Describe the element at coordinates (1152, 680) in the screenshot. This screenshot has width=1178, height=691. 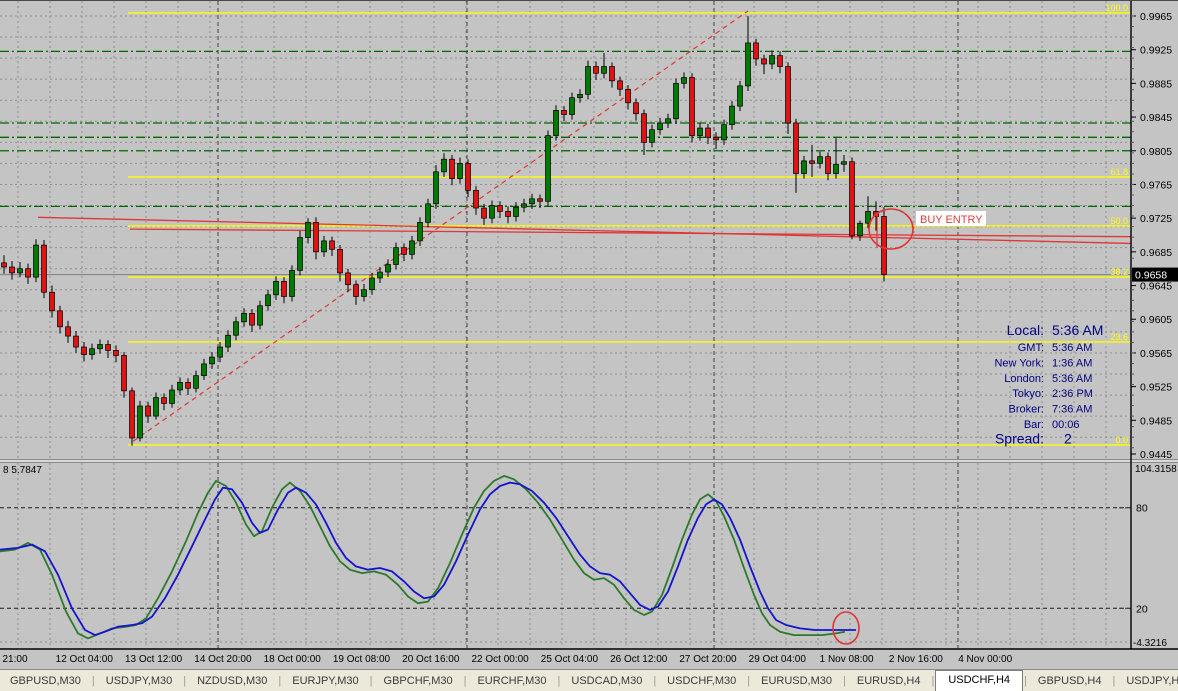
I see `tab-usdjpy-h4: USDJPY,H4` at that location.